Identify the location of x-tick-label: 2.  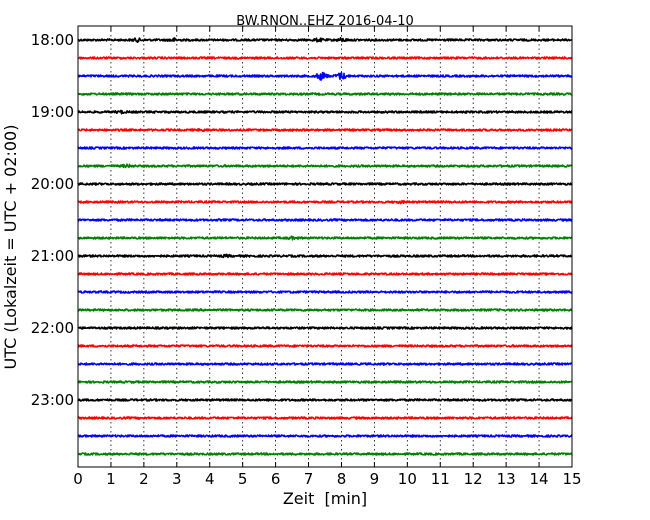
(144, 479).